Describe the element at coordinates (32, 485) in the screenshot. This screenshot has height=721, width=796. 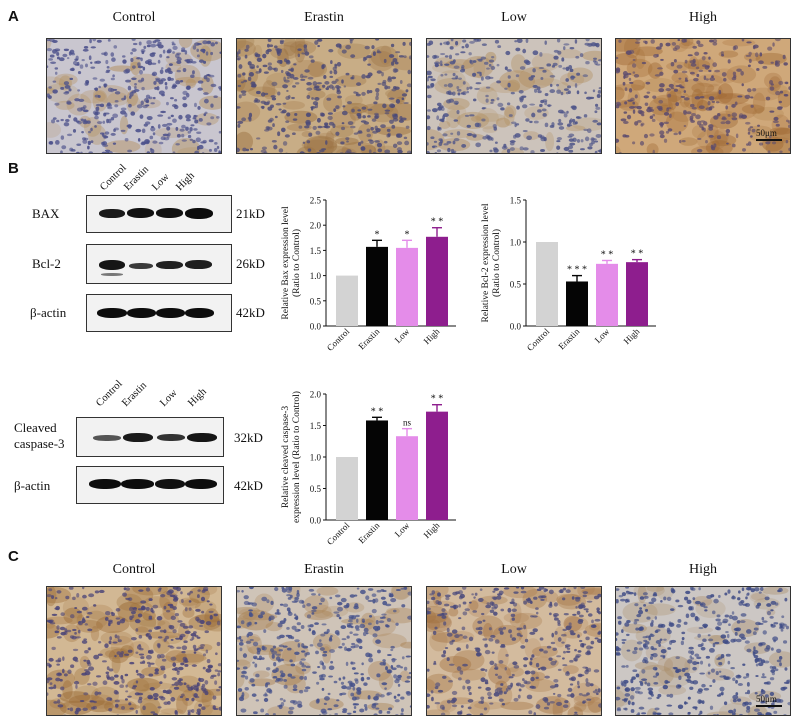
I see `blot2-label-actin: β-actin` at that location.